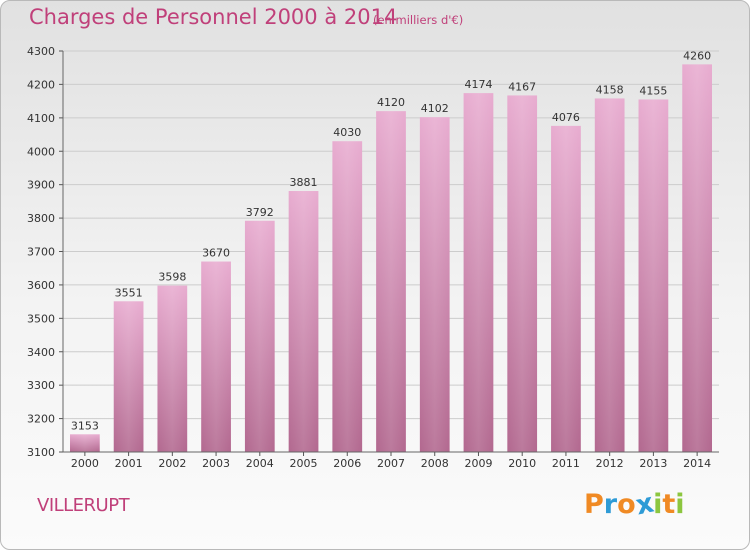  What do you see at coordinates (41, 51) in the screenshot?
I see `y-tick-label: 4300` at bounding box center [41, 51].